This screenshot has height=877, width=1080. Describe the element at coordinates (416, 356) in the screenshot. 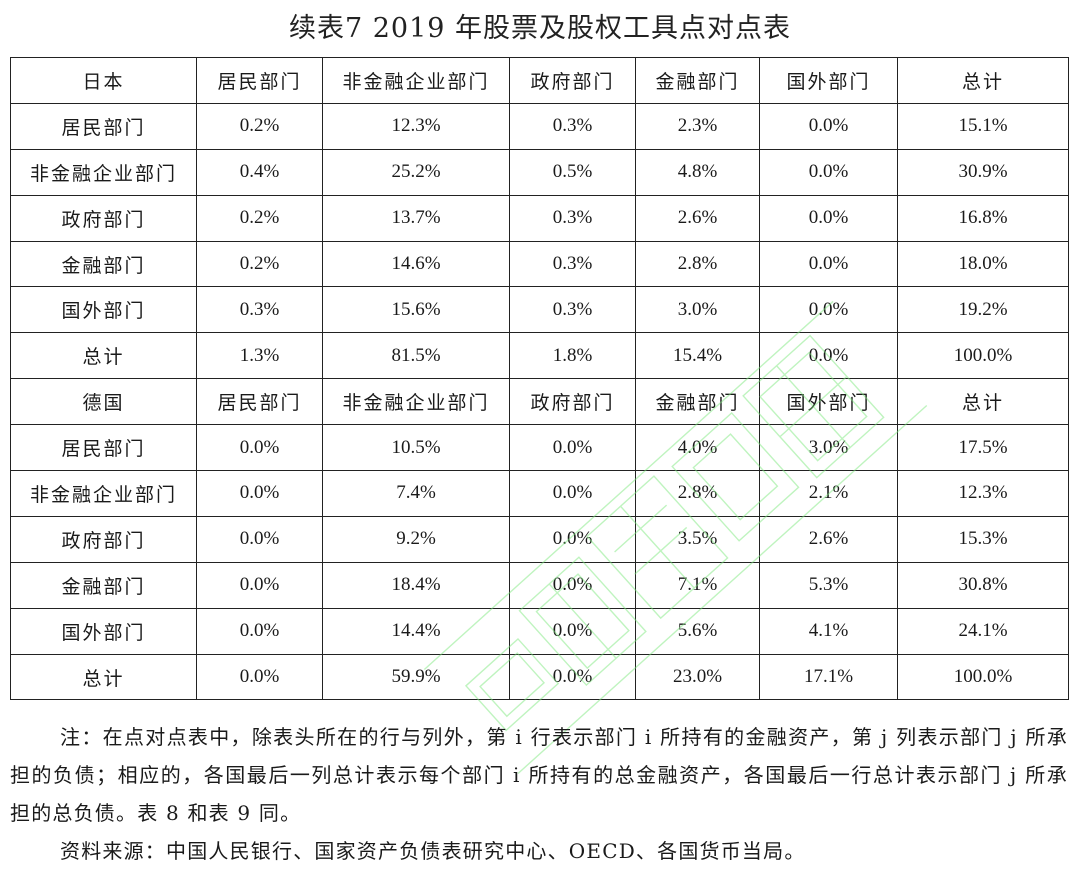

I see `table-cell: 81.5%` at that location.